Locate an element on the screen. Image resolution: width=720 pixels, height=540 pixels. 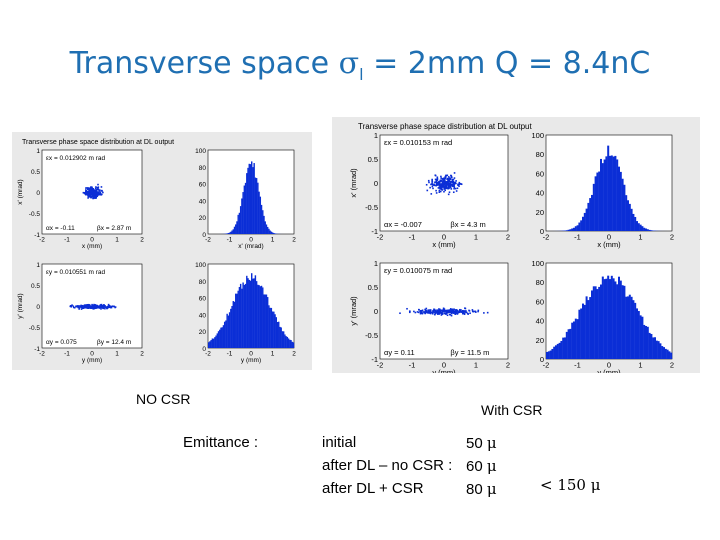
alpha-annotation: αy = 0.075 is located at coordinates (61, 342).